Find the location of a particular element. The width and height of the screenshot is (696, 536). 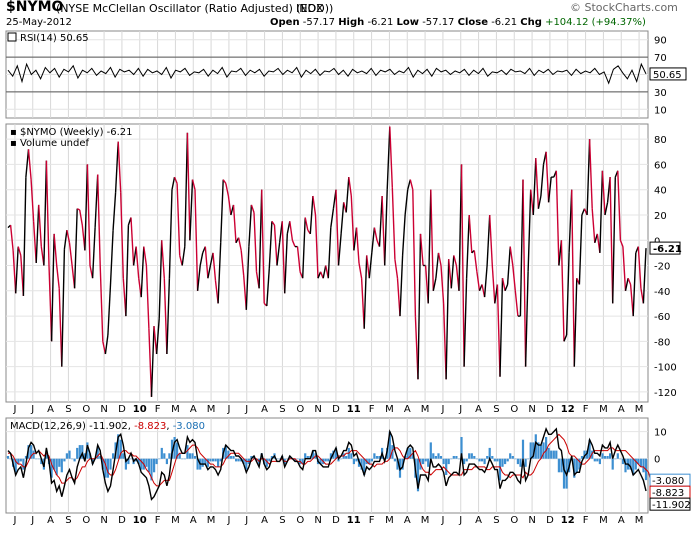

chg-value: +104.12 (+94.37%) is located at coordinates (595, 22).